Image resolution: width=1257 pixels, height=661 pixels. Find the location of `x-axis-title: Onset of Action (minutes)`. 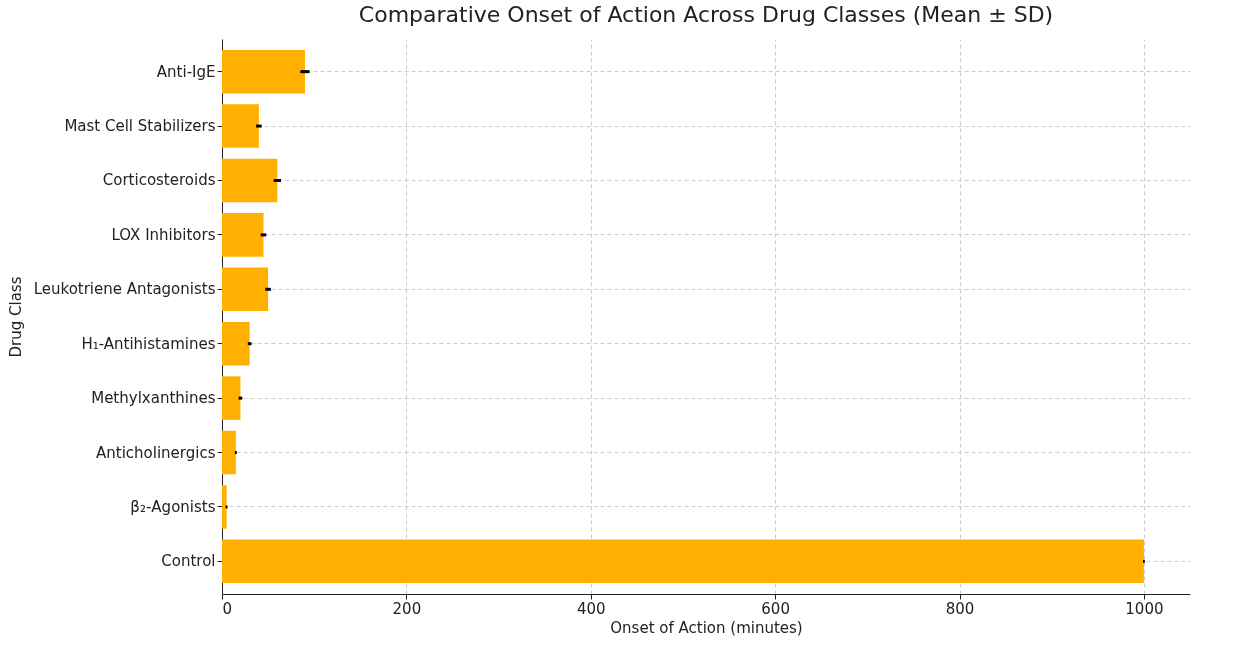

x-axis-title: Onset of Action (minutes) is located at coordinates (706, 627).